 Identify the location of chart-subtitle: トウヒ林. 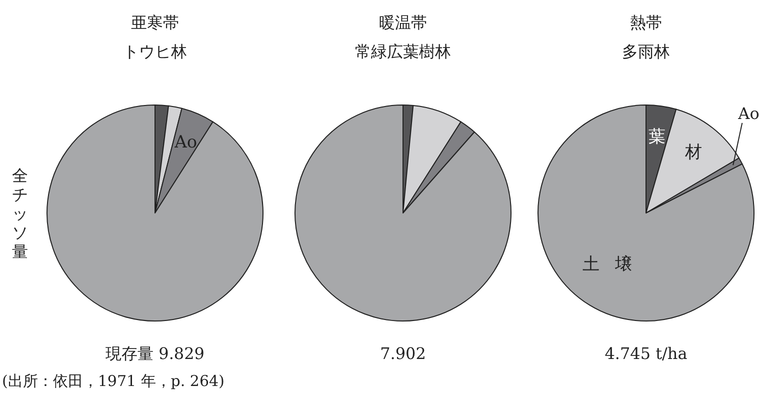
(155, 51).